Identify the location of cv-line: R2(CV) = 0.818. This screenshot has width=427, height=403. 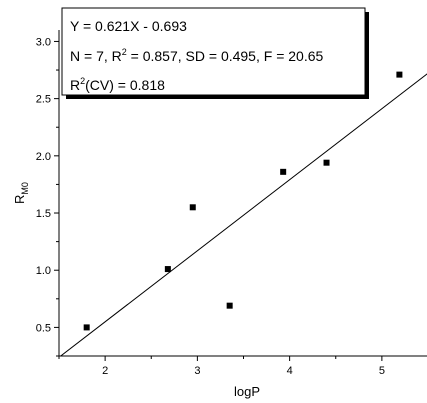
(117, 84).